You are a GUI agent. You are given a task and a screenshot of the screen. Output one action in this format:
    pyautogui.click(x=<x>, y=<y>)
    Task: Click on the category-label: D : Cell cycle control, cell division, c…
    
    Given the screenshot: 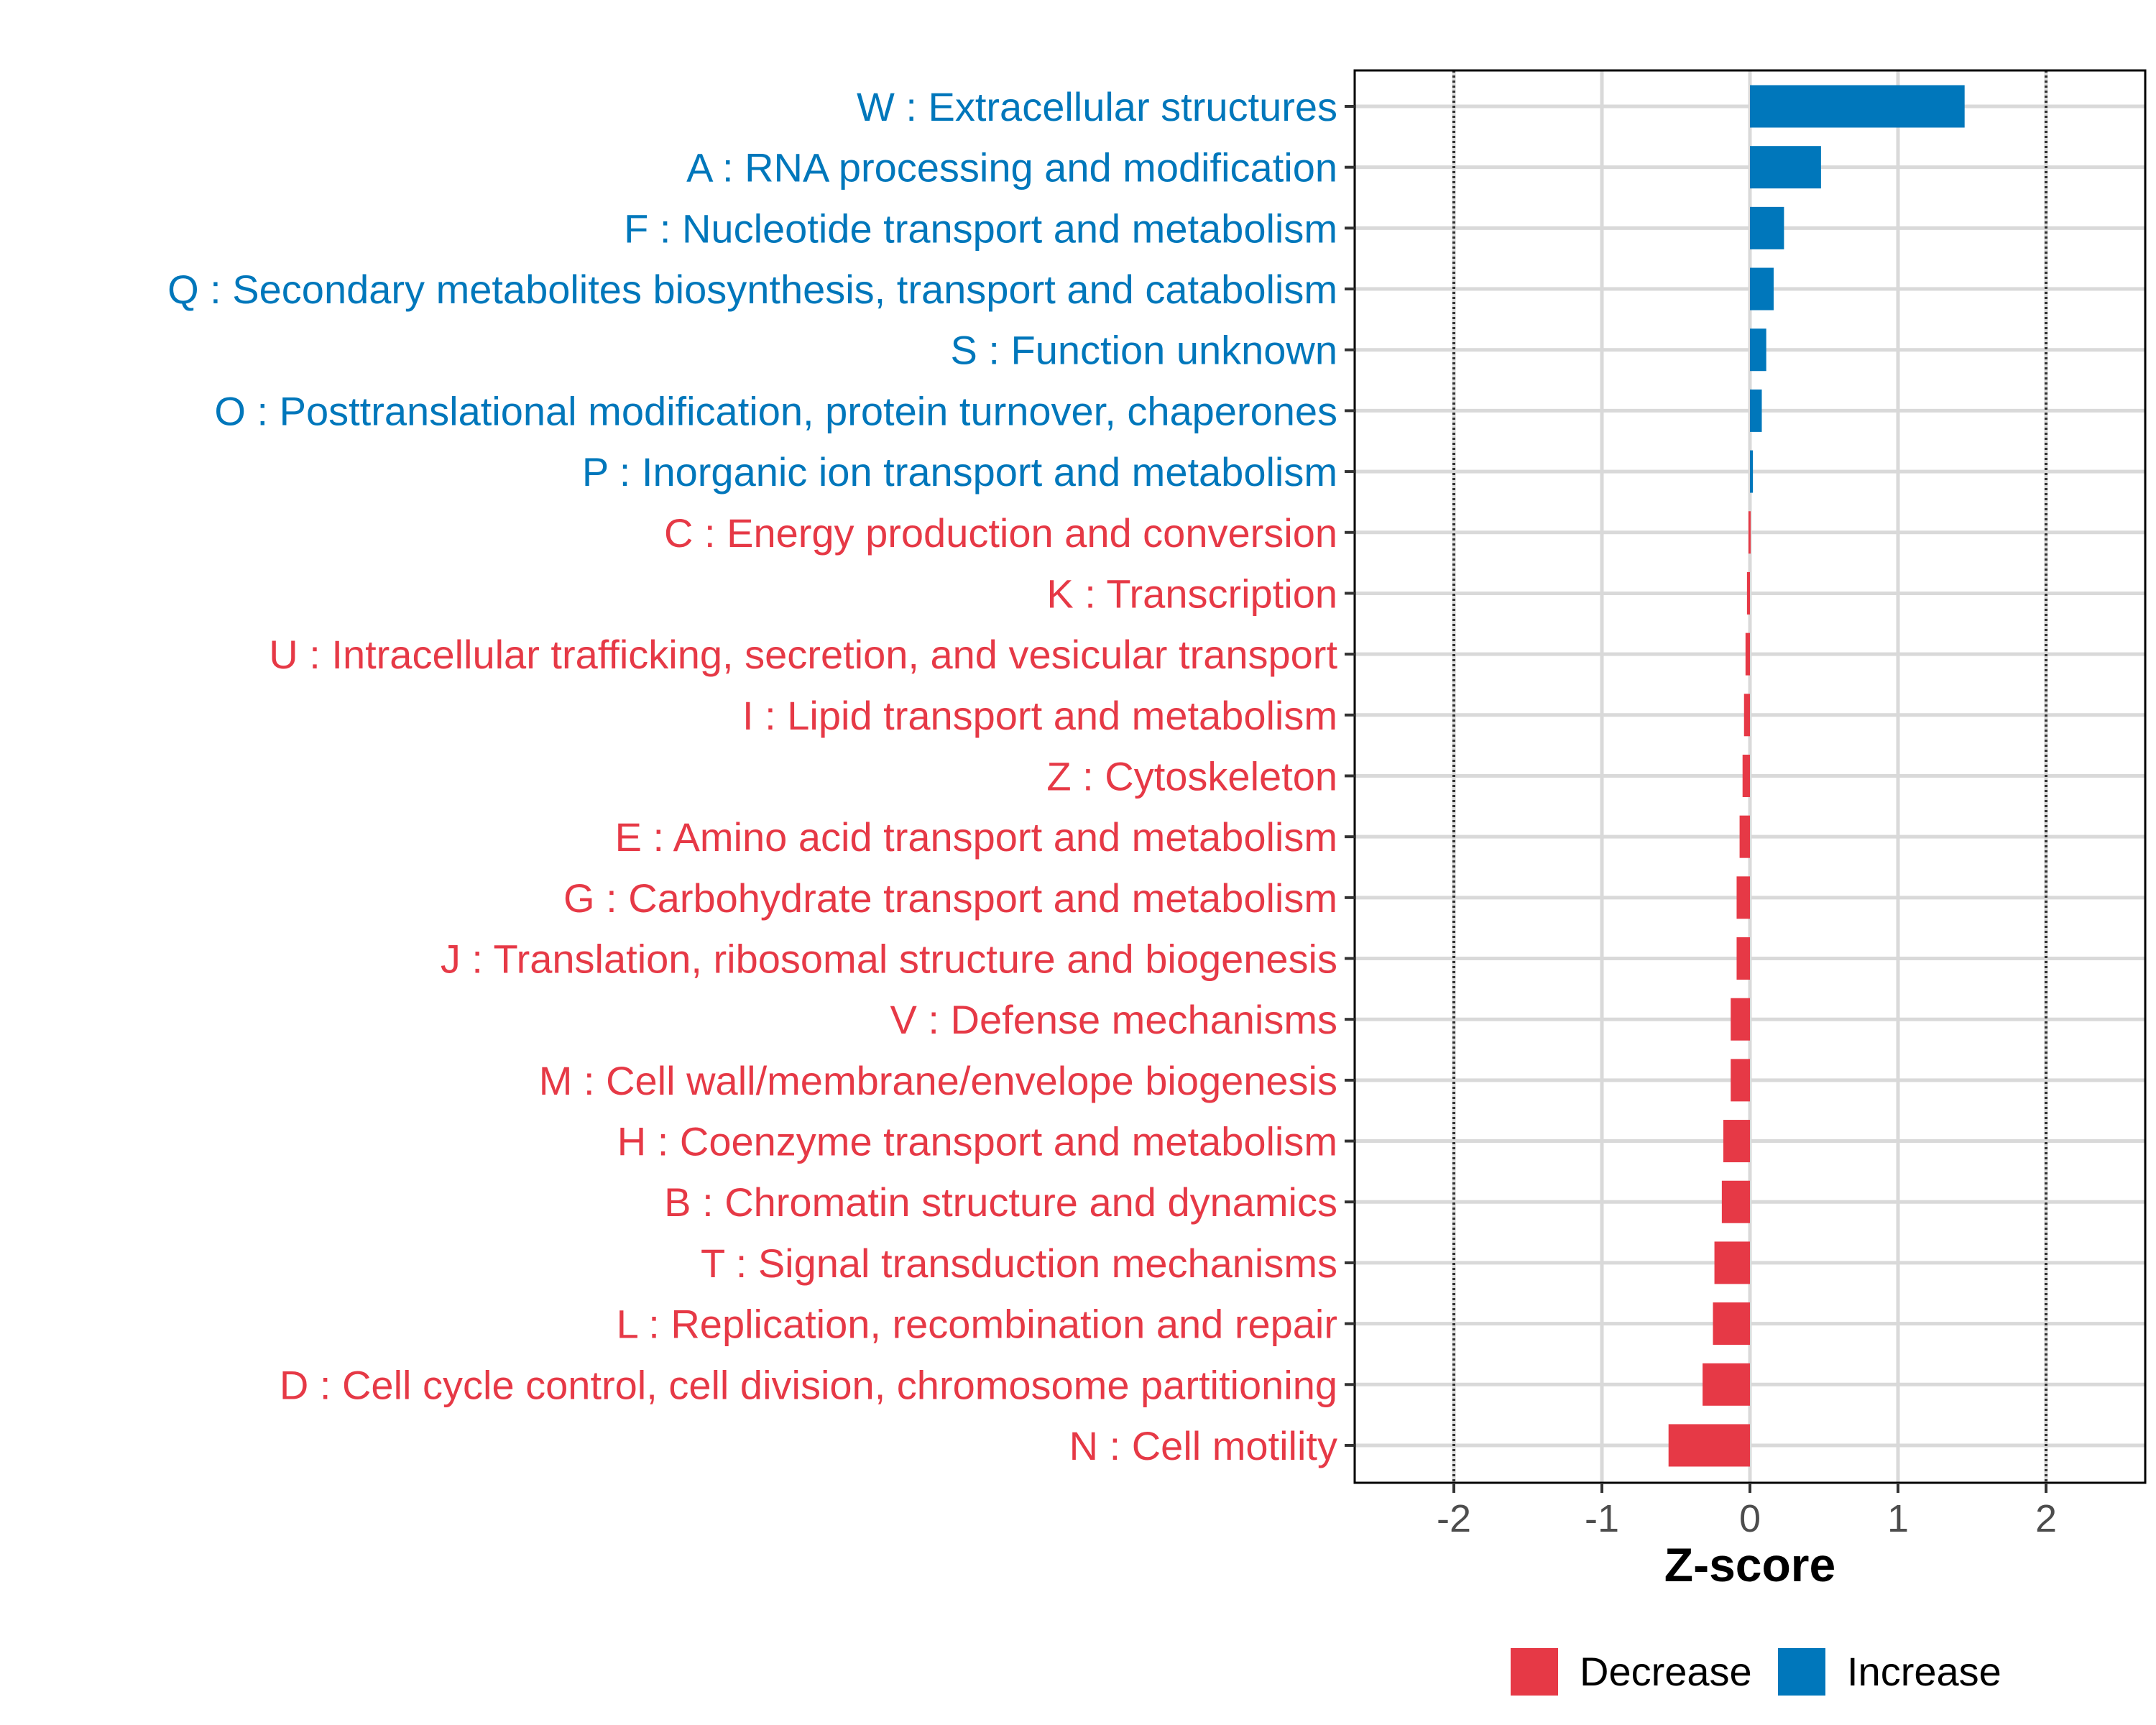 What is the action you would take?
    pyautogui.click(x=808, y=1384)
    